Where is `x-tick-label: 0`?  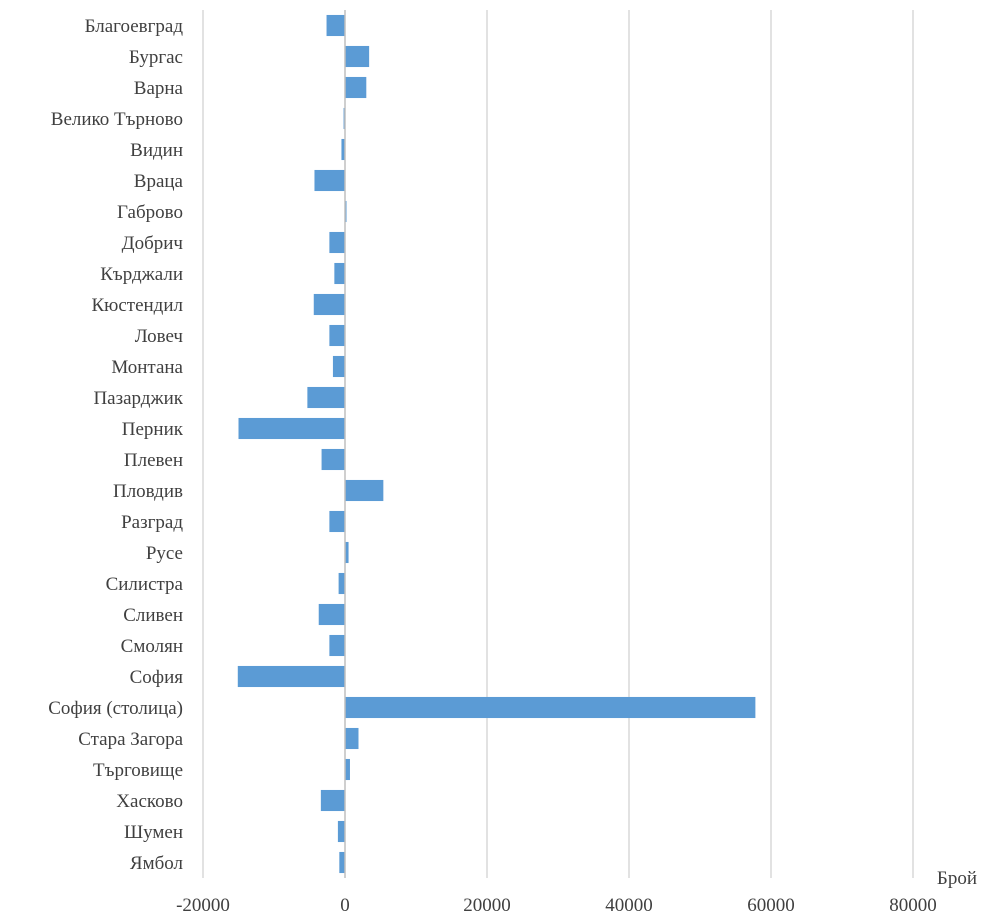
x-tick-label: 0 is located at coordinates (345, 905).